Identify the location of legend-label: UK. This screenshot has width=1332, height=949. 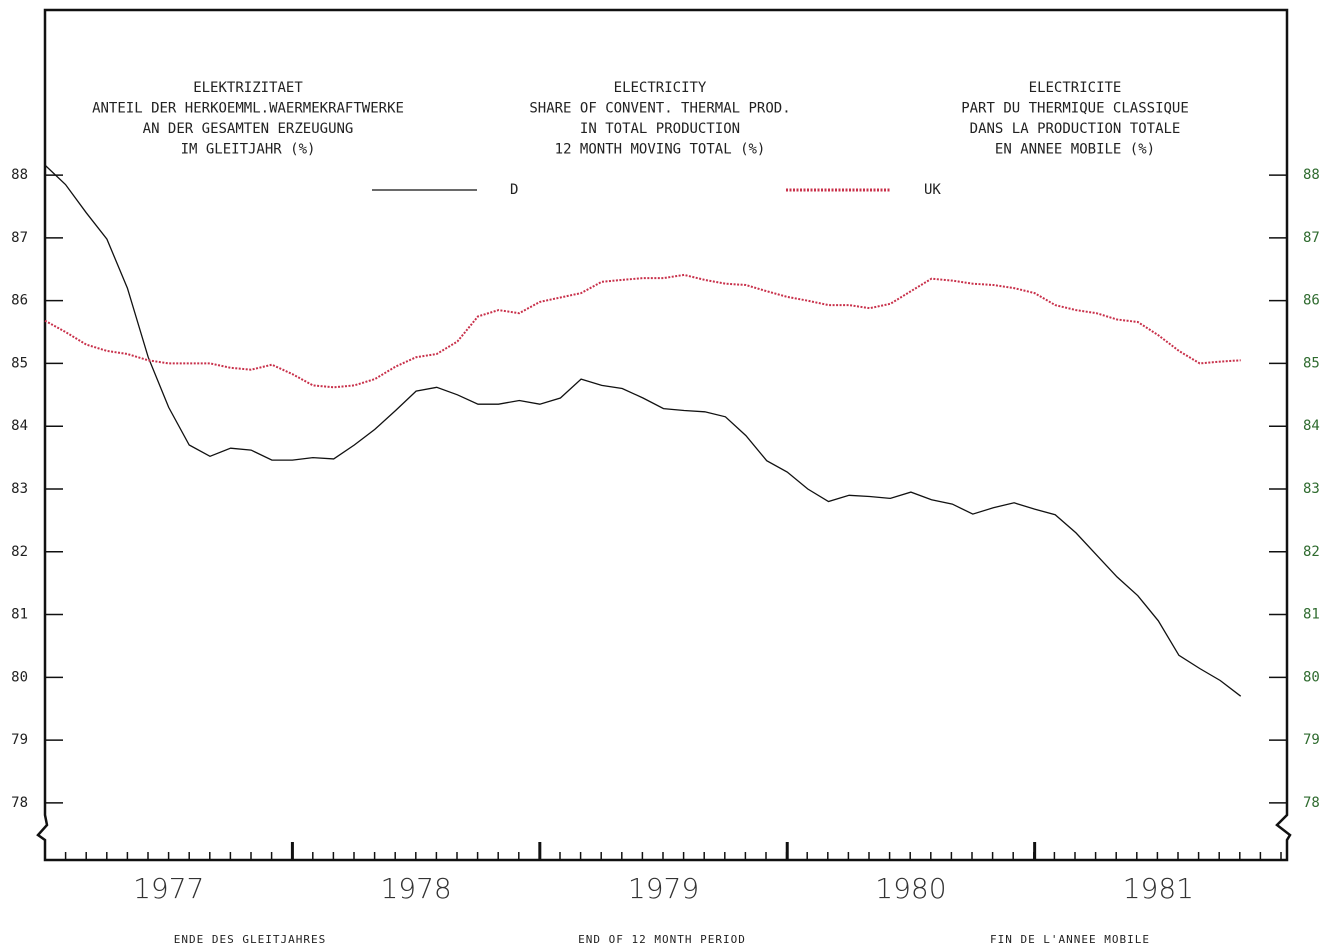
(932, 190).